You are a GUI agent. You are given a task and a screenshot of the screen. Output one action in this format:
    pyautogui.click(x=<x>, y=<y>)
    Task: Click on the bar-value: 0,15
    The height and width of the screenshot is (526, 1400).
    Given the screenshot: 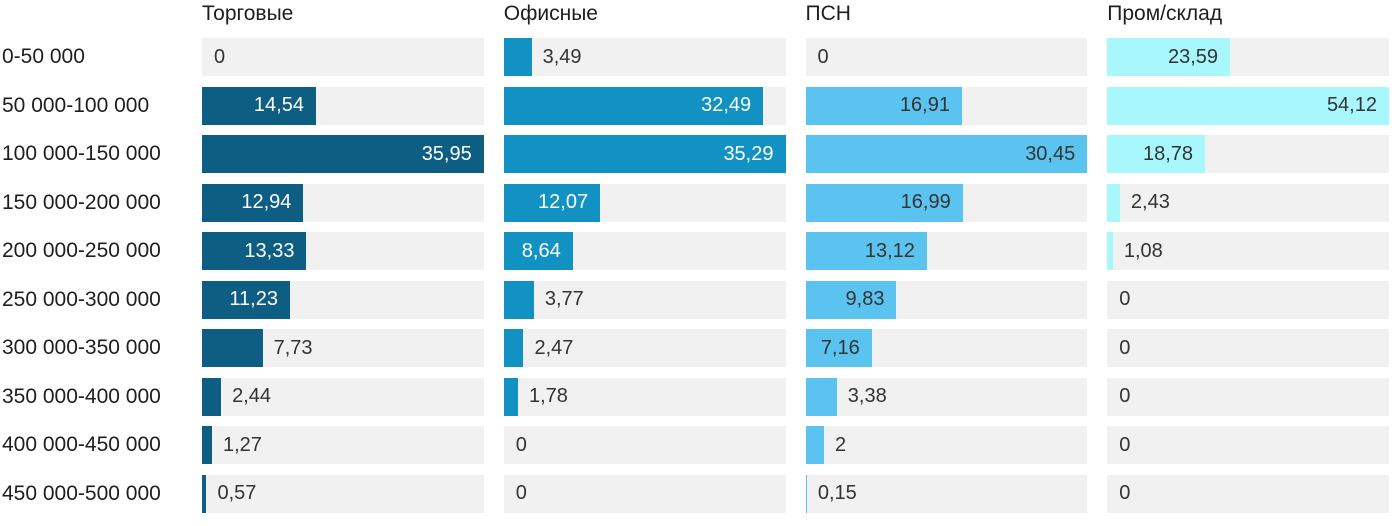 What is the action you would take?
    pyautogui.click(x=837, y=493)
    